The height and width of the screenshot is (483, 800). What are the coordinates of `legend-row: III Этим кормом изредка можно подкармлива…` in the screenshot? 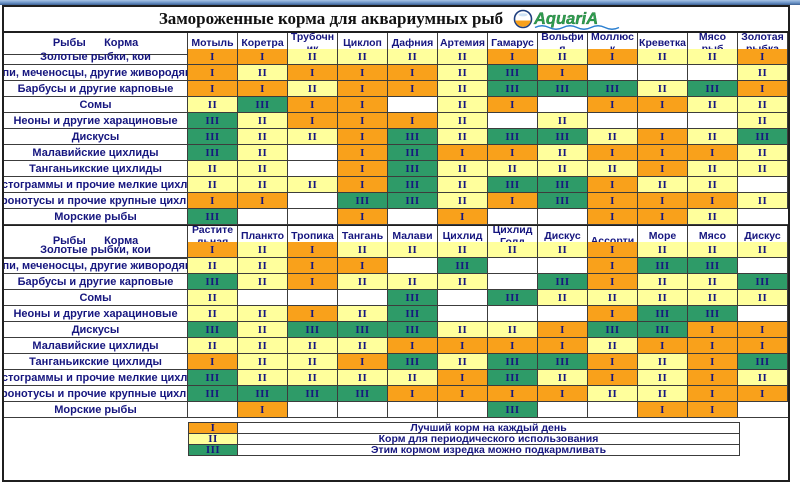 It's located at (488, 450).